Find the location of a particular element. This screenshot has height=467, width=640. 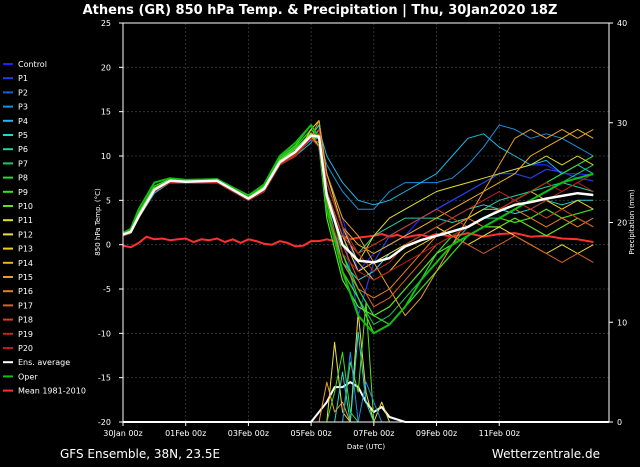

y-axis-left: 25 20 15 10 5 0 -5 -10 -15 -20 is located at coordinates (110, 223).